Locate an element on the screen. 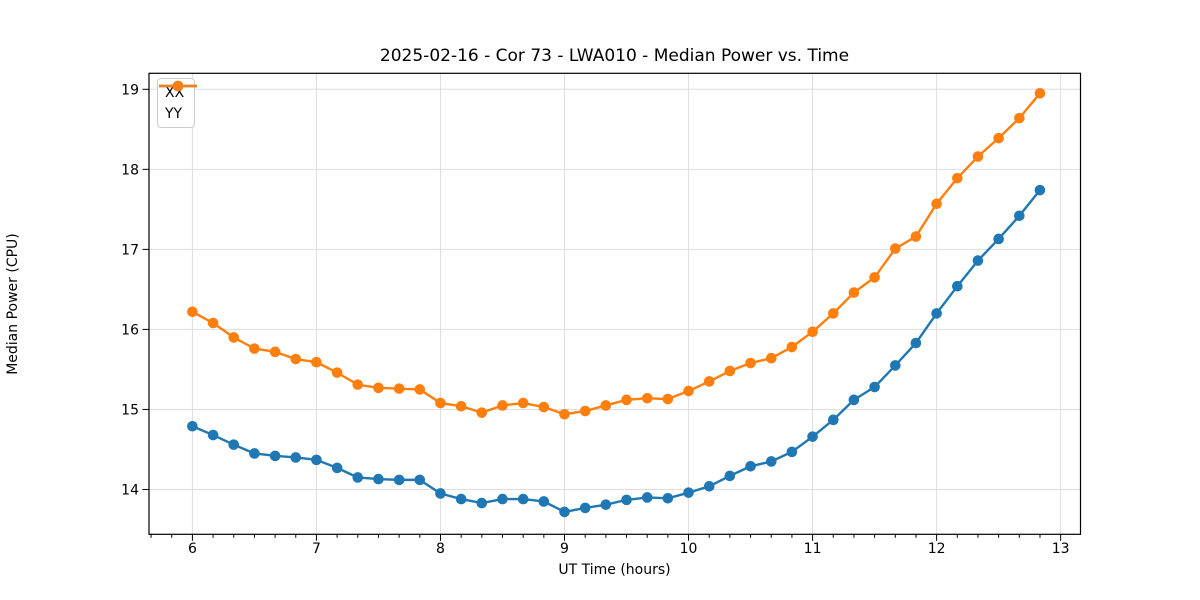 The height and width of the screenshot is (600, 1200). y-axis-label: Median Power (CPU) is located at coordinates (13, 304).